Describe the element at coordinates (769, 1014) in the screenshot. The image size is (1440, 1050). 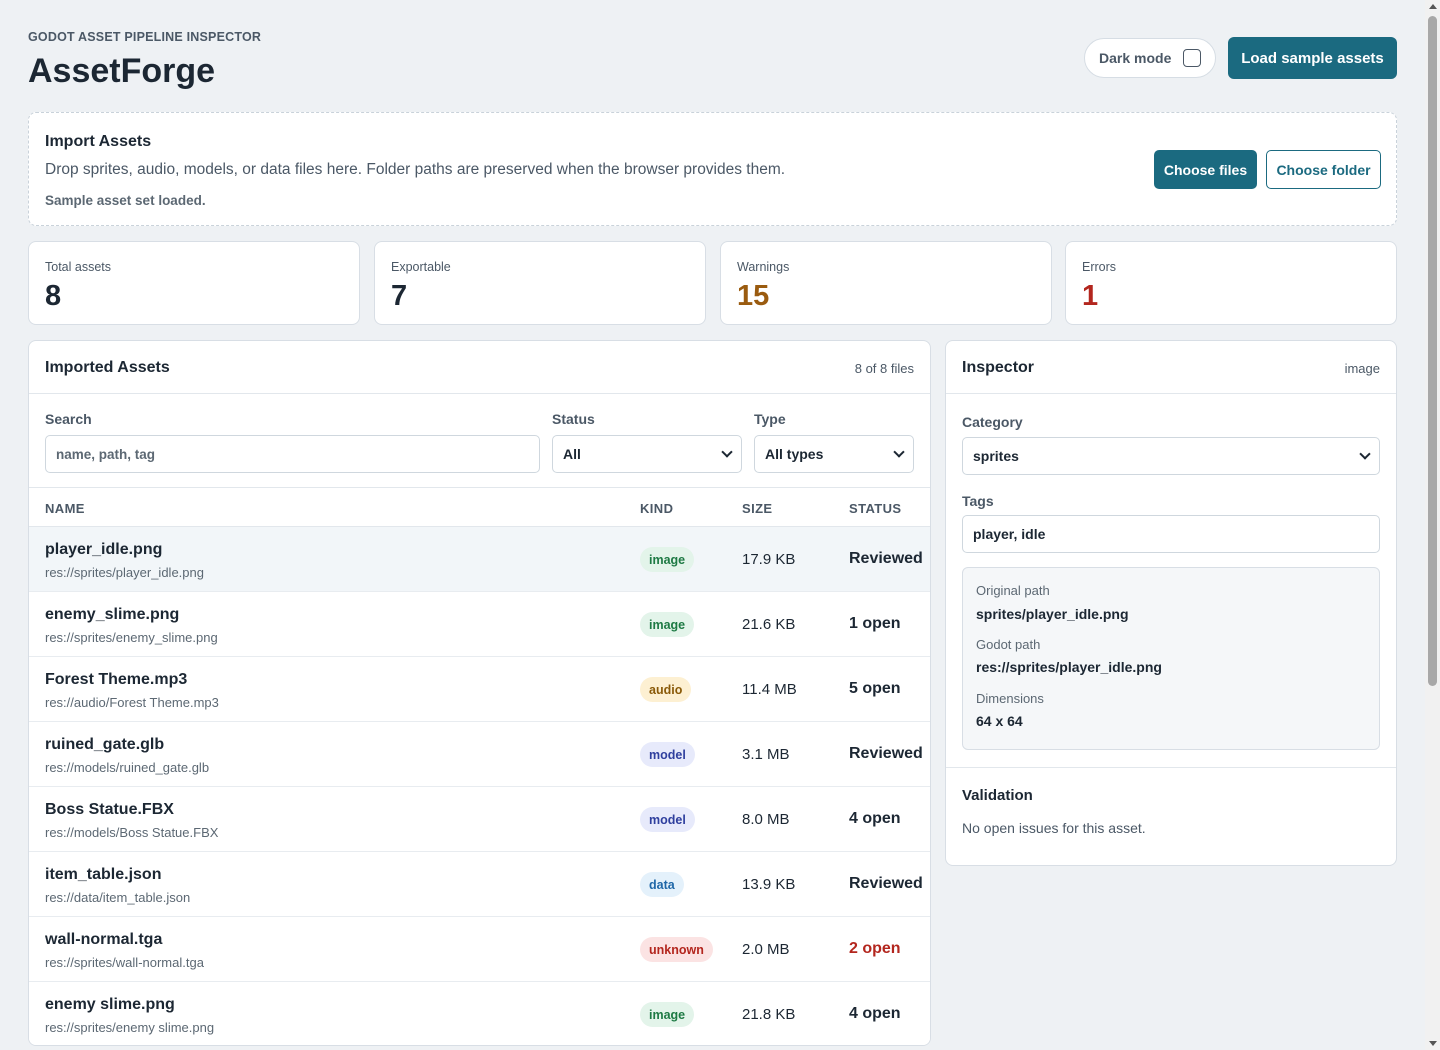
I see `asset-size: 21.8 KB` at that location.